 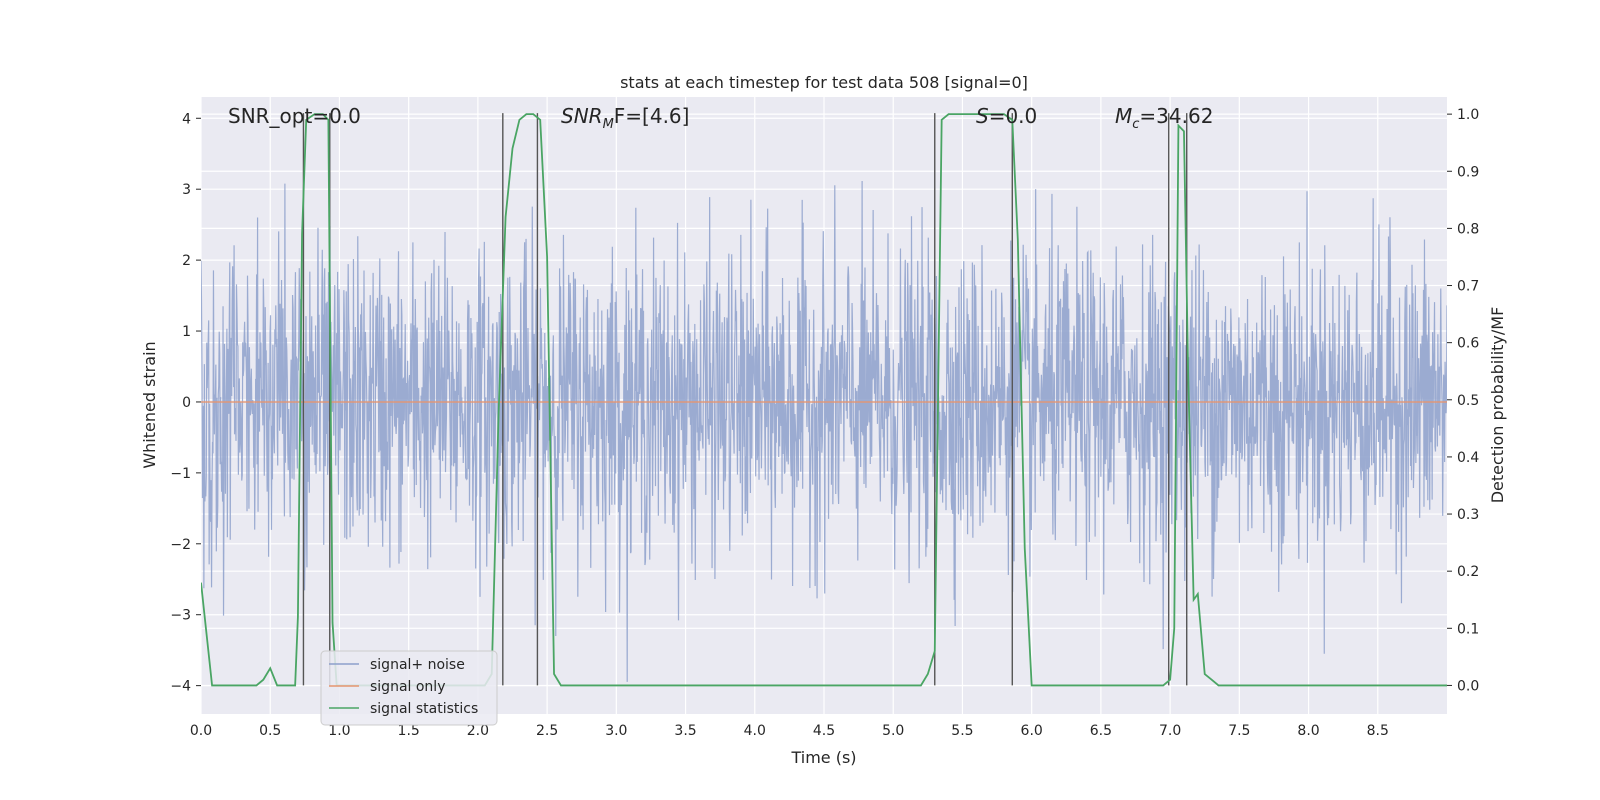 I want to click on y2-tick-label: 0.4, so click(x=1468, y=458).